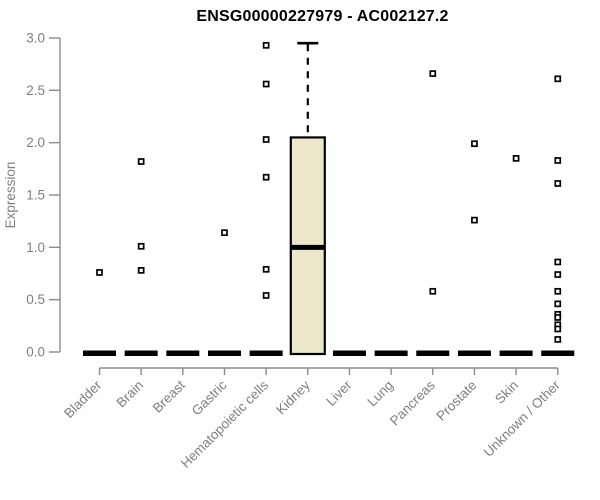 This screenshot has width=600, height=500. Describe the element at coordinates (339, 393) in the screenshot. I see `x-tick-label: Liver` at that location.